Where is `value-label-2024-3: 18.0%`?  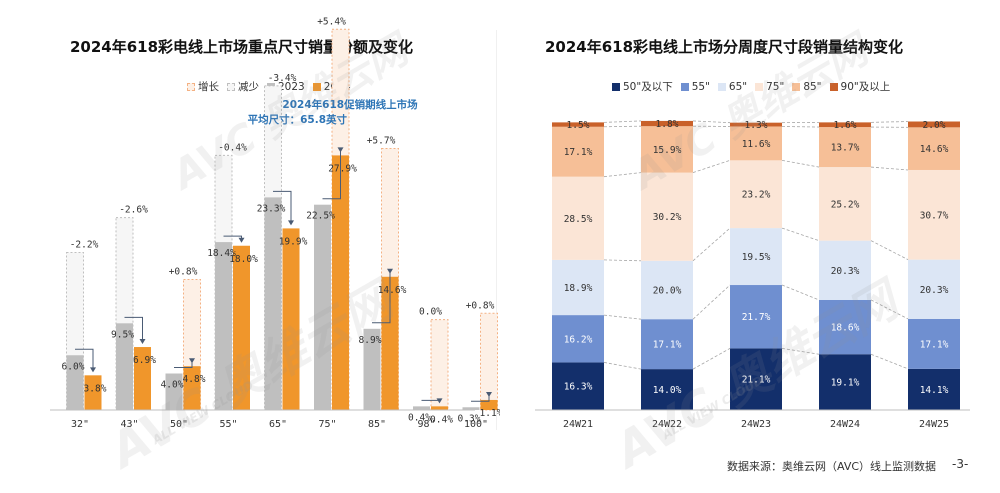 value-label-2024-3: 18.0% is located at coordinates (243, 259).